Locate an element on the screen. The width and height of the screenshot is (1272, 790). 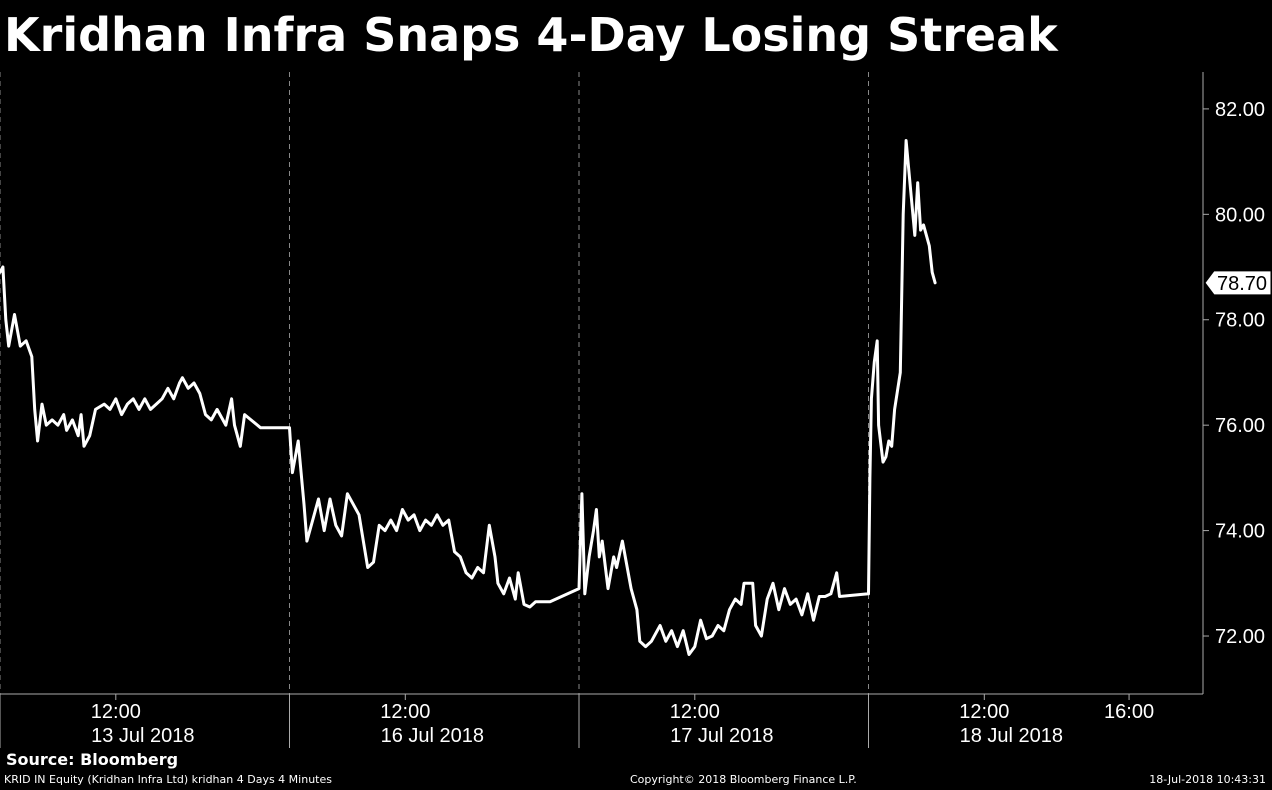
y-axis-ticks: 72.00 74.00 76.00 78.00 80.00 82.00 is located at coordinates (1234, 373).